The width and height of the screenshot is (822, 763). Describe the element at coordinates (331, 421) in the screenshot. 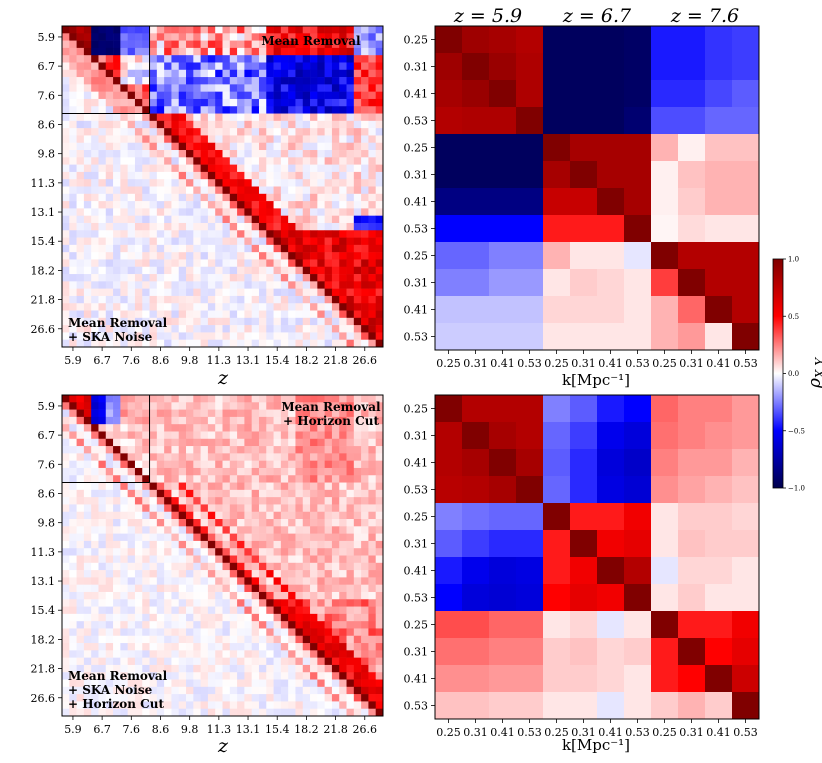

I see `annotation-top-right-line2: + Horizon Cut` at that location.